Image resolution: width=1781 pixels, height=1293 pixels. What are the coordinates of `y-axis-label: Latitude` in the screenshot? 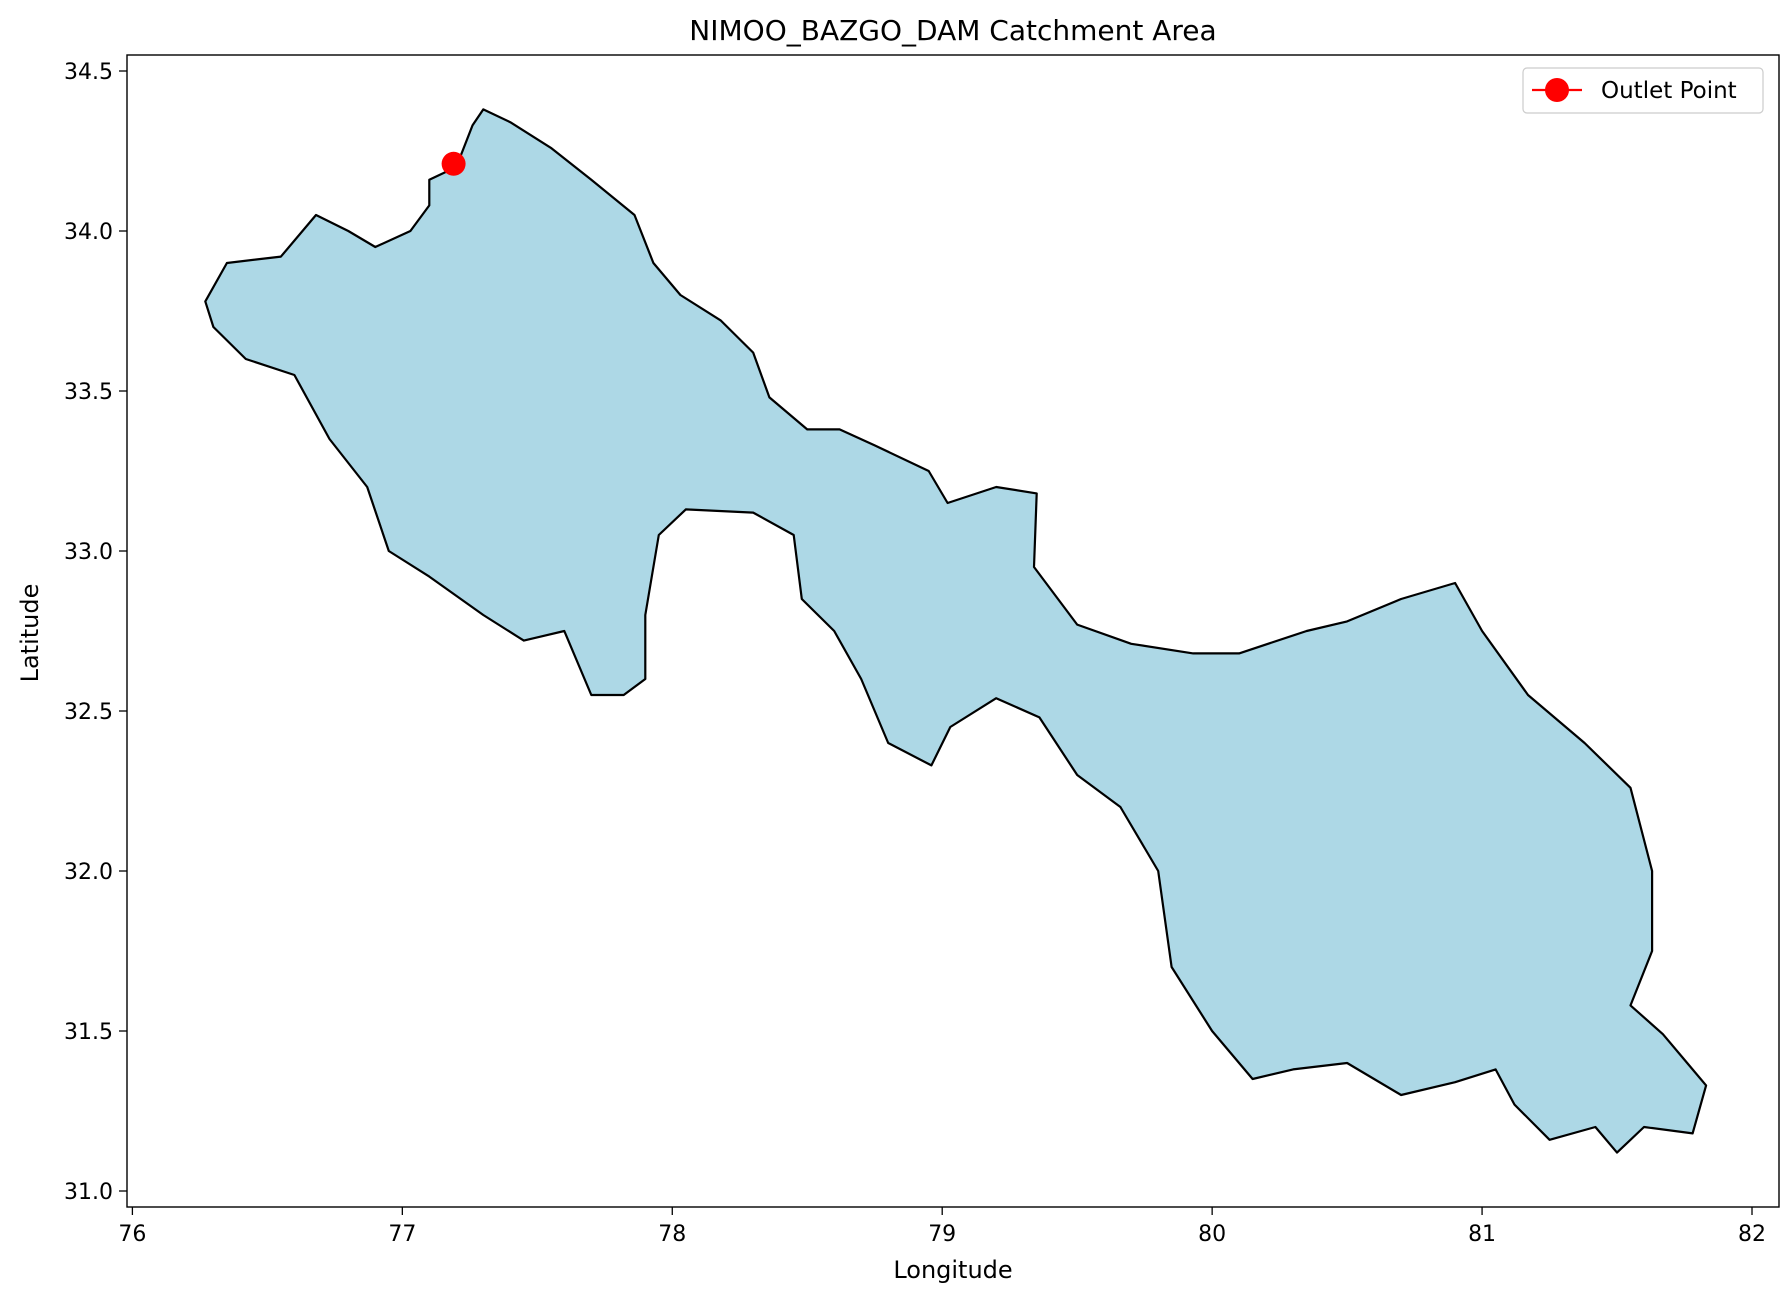 It's located at (30, 633).